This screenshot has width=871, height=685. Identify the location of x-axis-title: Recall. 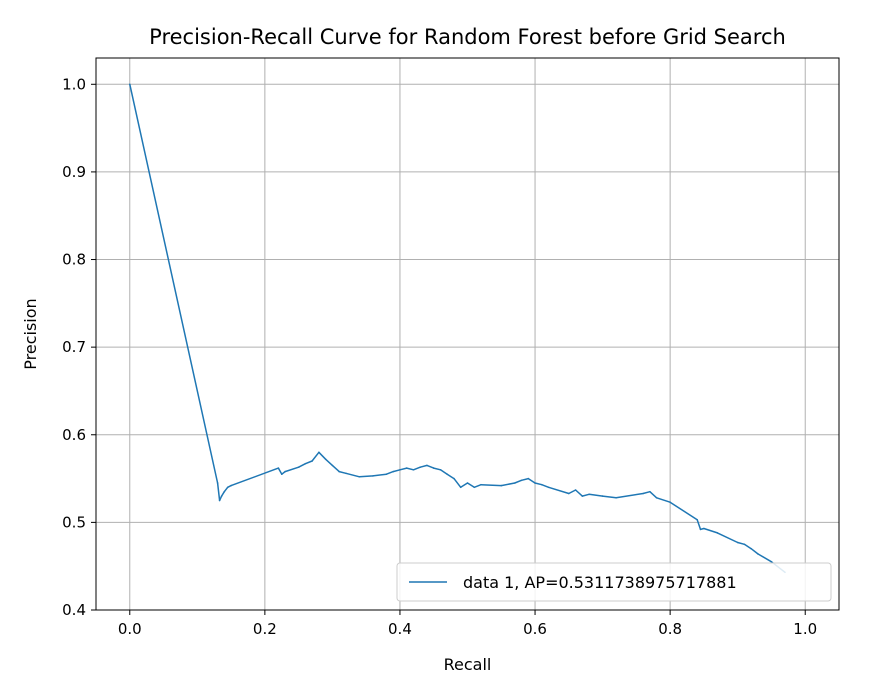
(468, 664).